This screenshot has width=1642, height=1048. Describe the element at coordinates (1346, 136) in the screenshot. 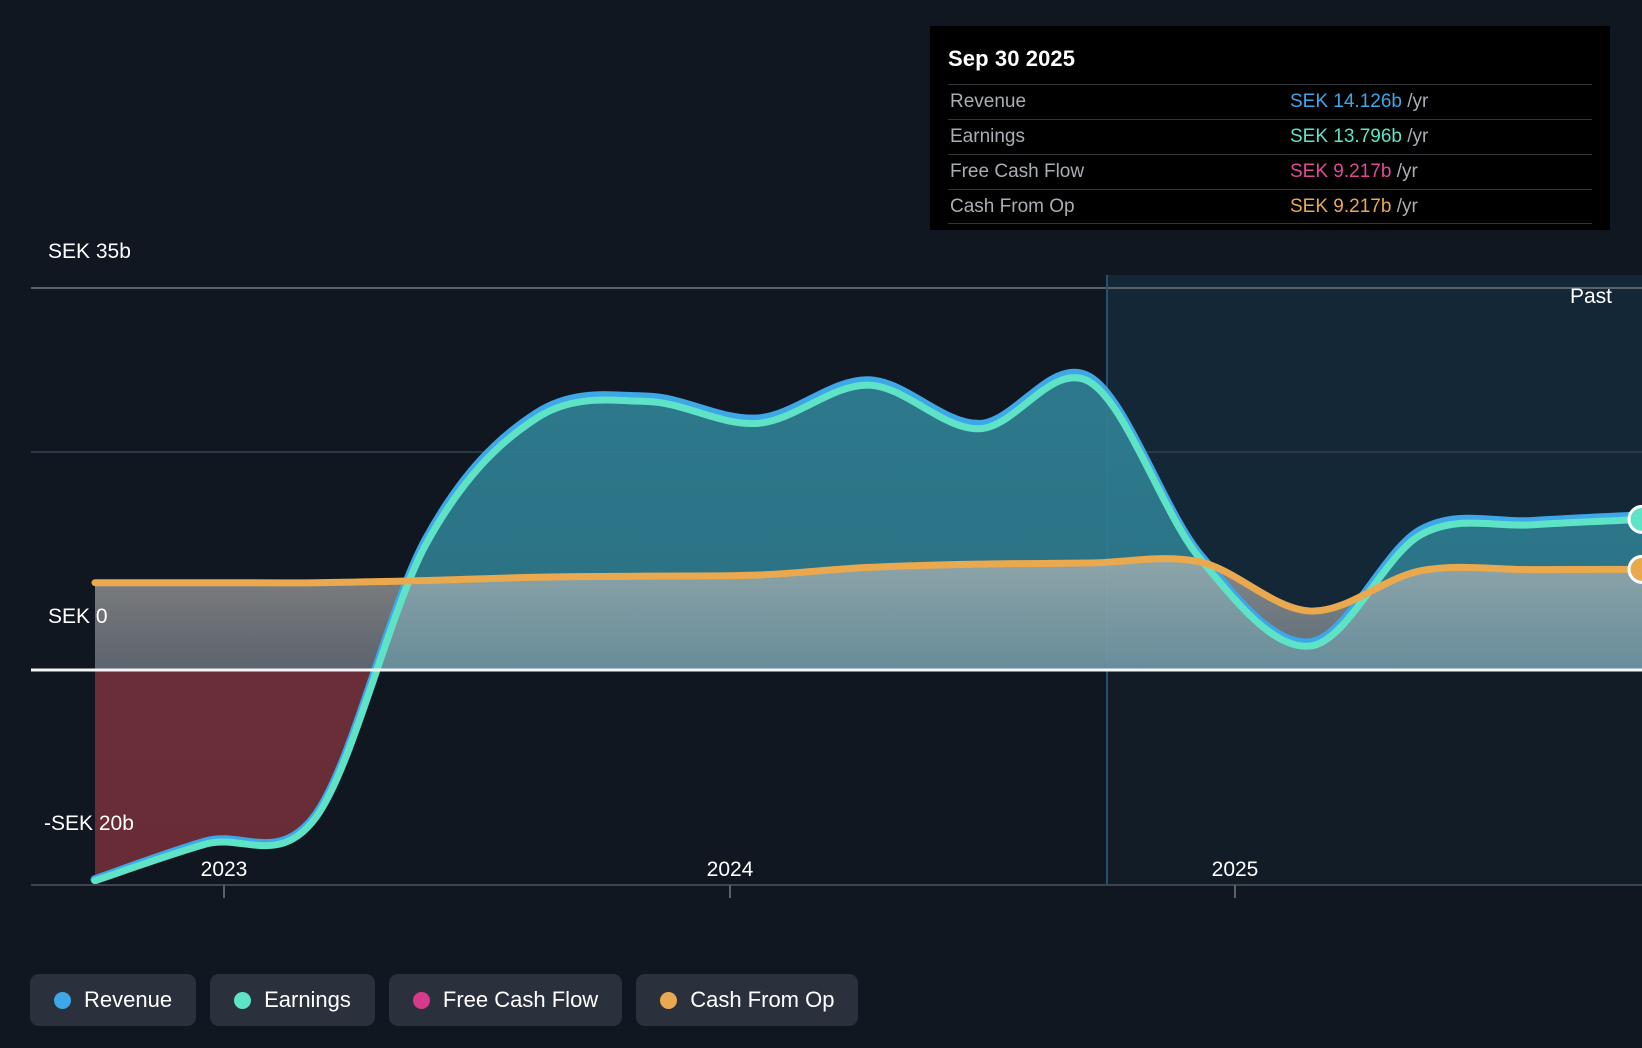

I see `tooltip-metric-value: SEK 13.796b` at that location.